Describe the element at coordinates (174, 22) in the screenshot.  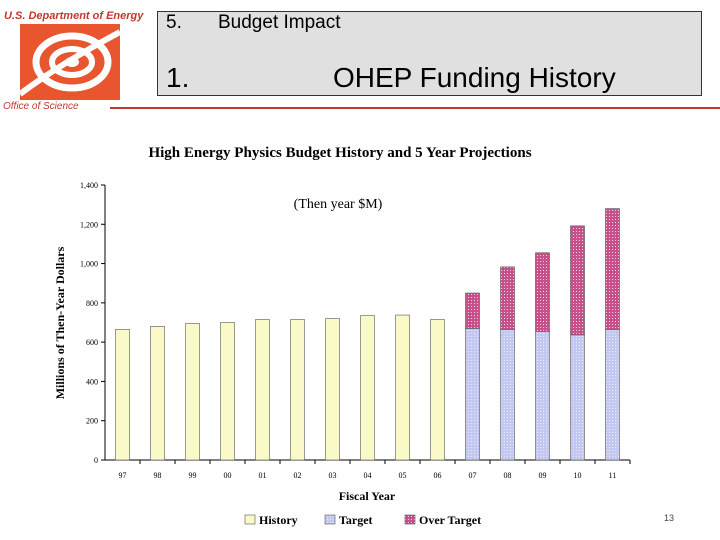
I see `title-line1-number: 5.` at that location.